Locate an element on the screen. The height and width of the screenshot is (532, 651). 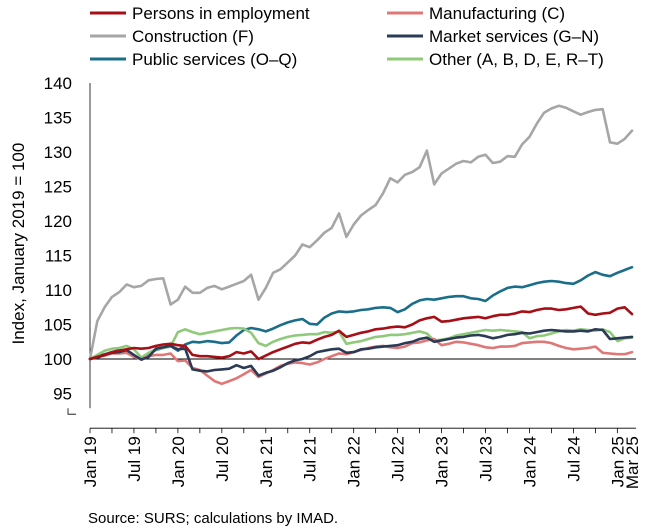
y-tick-label: 125 is located at coordinates (58, 187).